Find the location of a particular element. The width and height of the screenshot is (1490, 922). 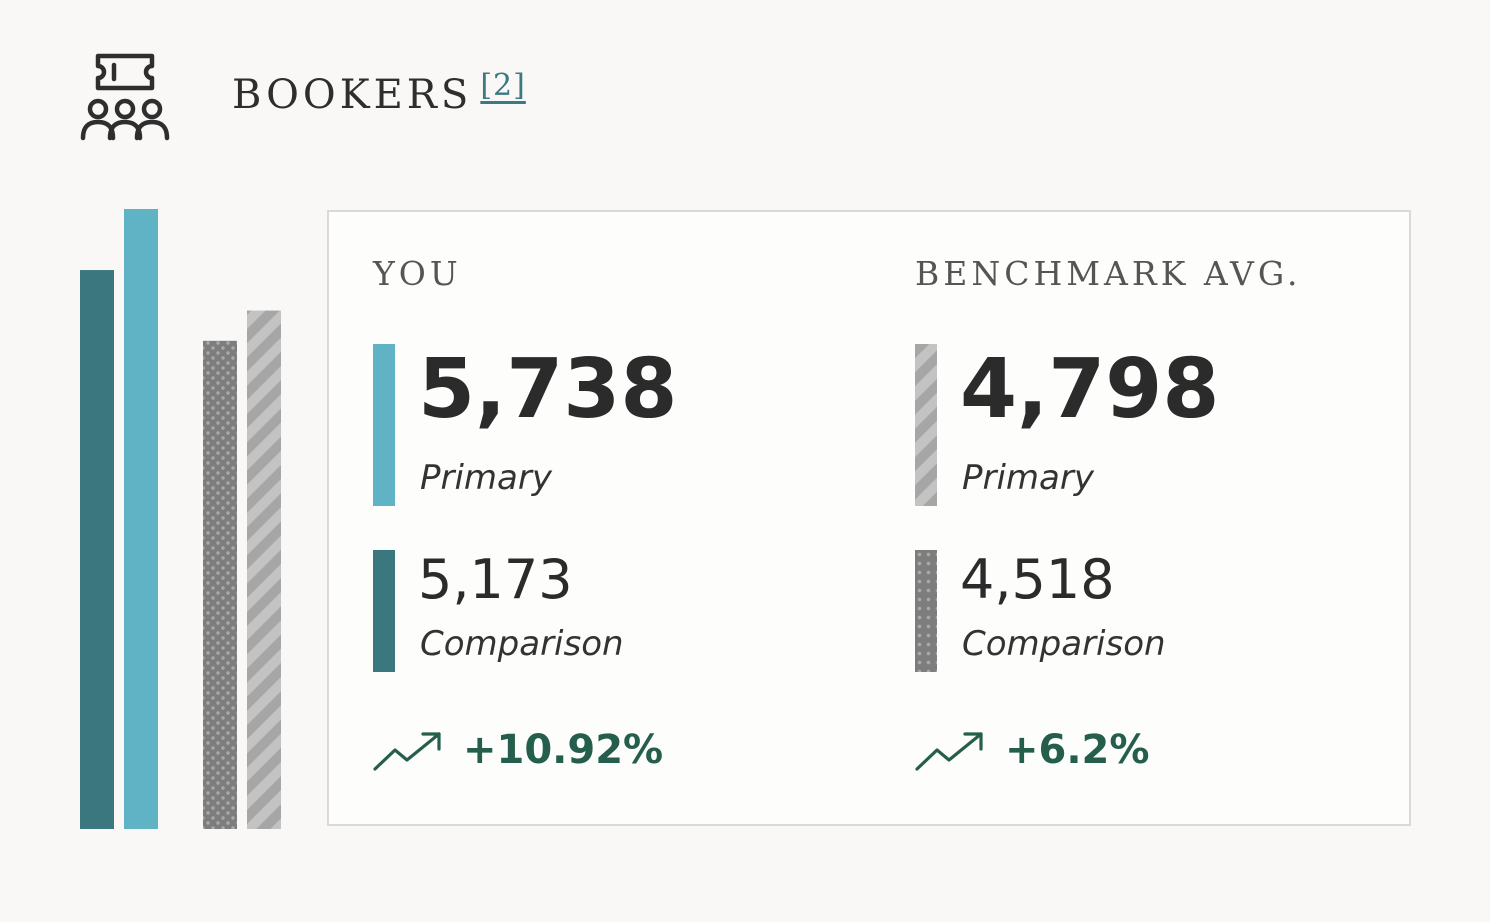

benchmark-comparison-value: 4,518 is located at coordinates (1037, 579).